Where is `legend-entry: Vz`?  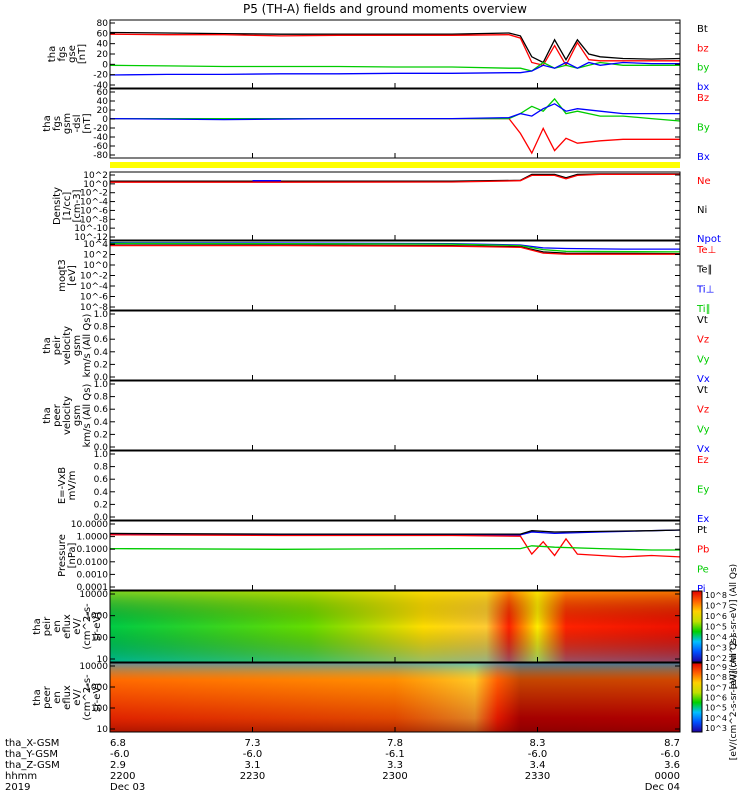 legend-entry: Vz is located at coordinates (703, 340).